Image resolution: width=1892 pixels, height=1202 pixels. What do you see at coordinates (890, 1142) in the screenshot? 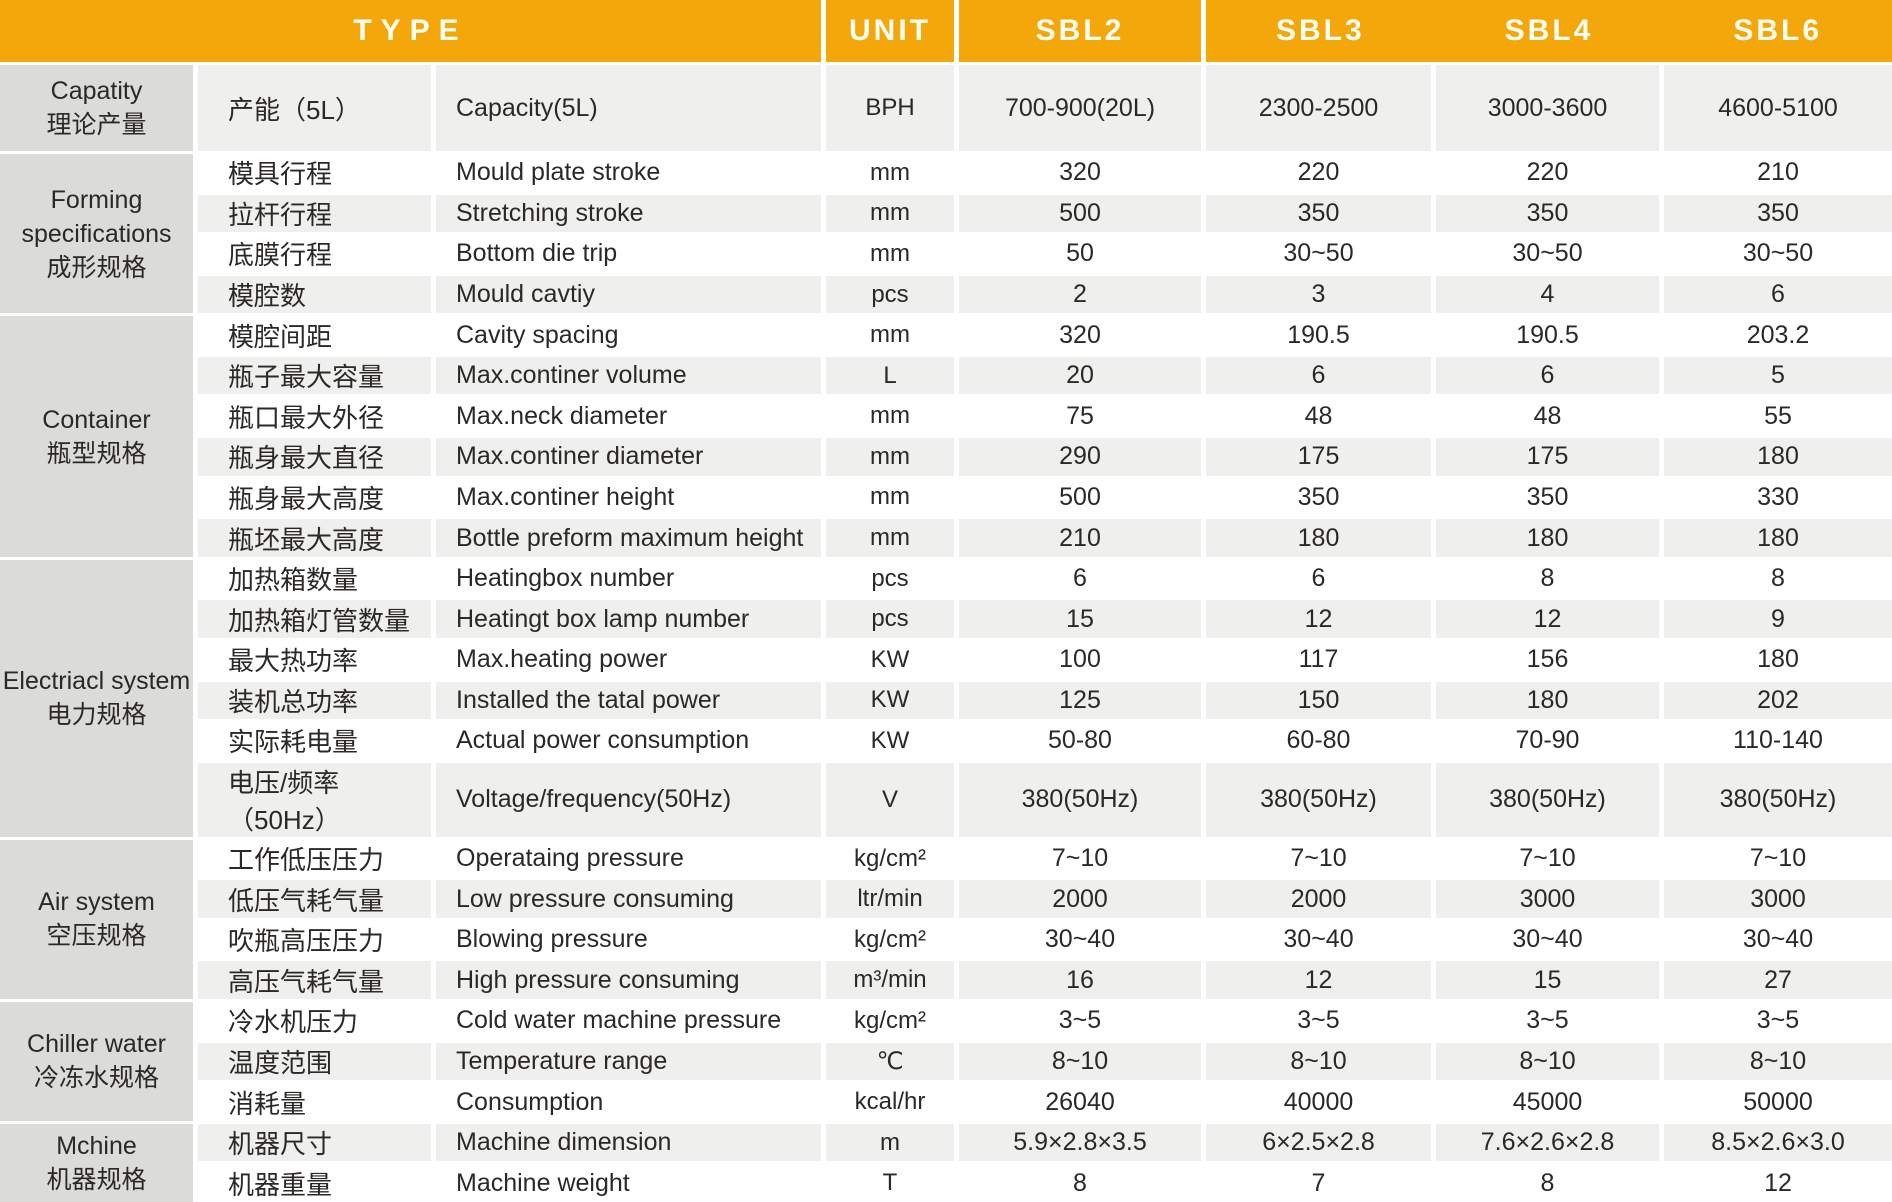
I see `unit-cell: m` at bounding box center [890, 1142].